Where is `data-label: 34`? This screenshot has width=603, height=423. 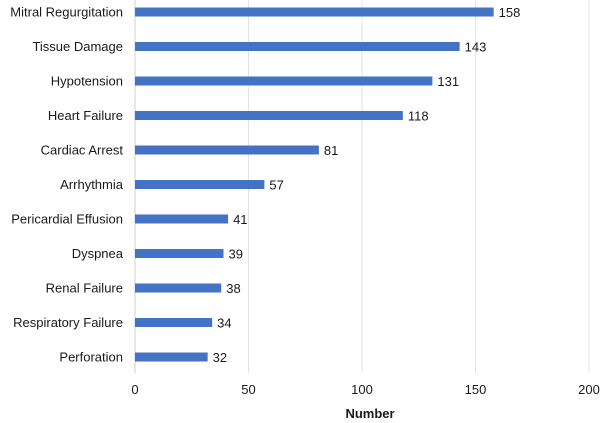
data-label: 34 is located at coordinates (224, 323).